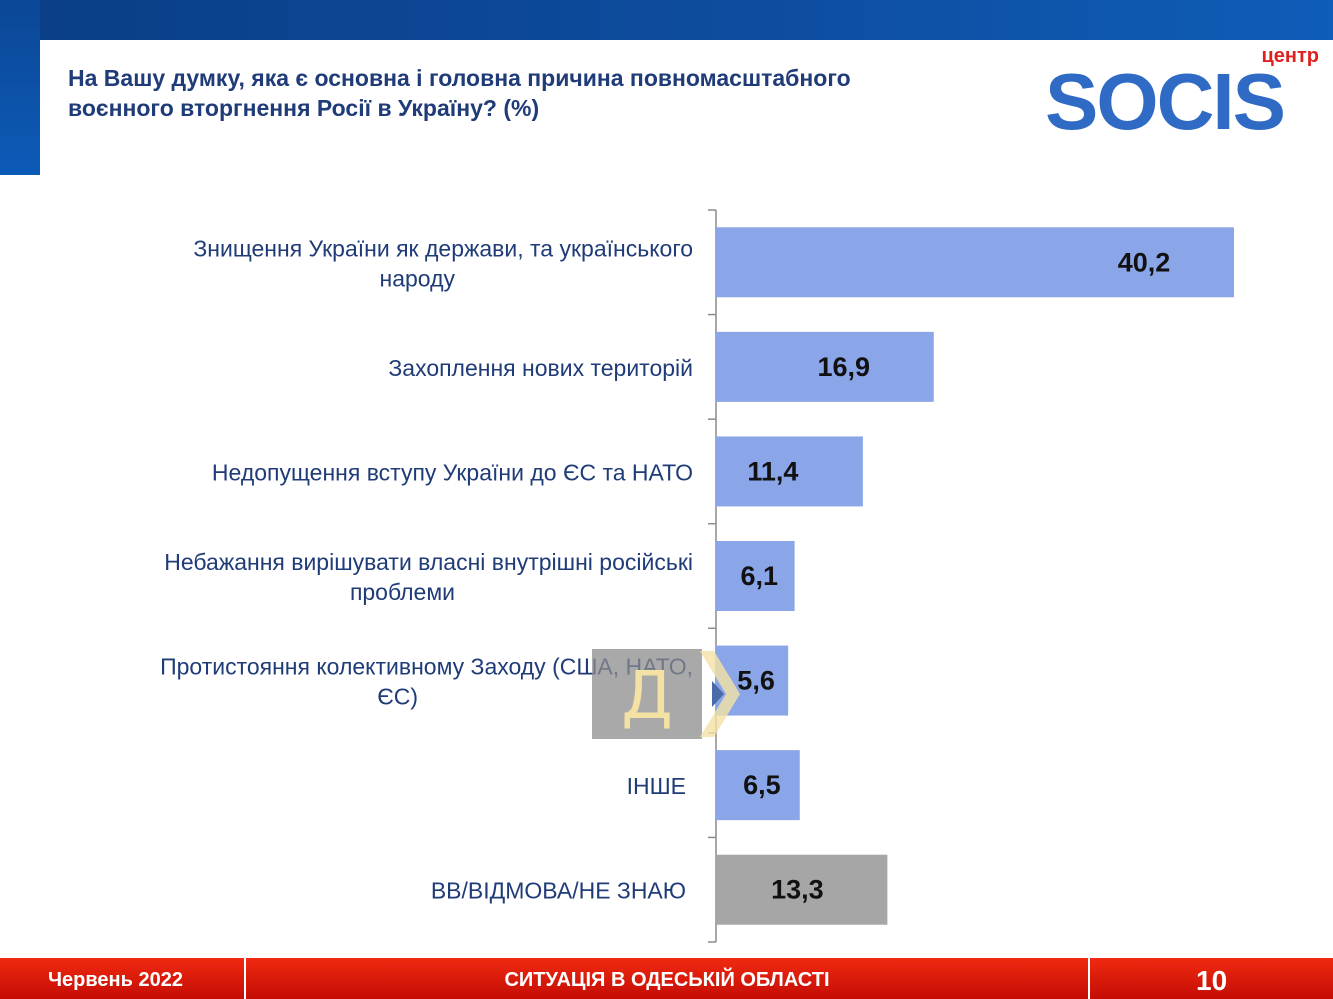 This screenshot has width=1333, height=999. Describe the element at coordinates (772, 471) in the screenshot. I see `bar-value-label: 11,4` at that location.